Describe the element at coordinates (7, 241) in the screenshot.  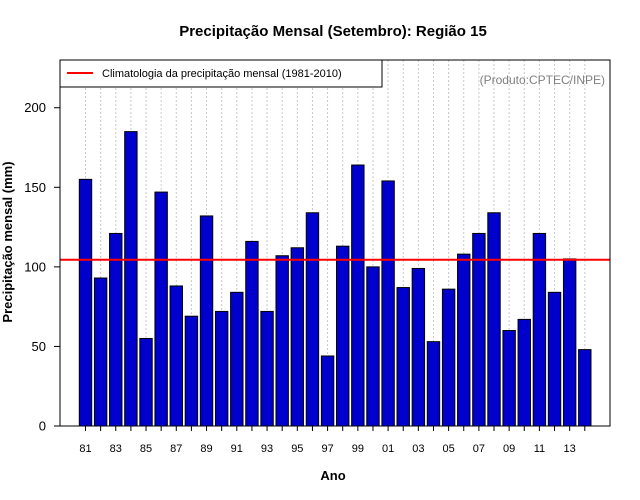
I see `y-axis-title: Precipitação mensal (mm)` at that location.